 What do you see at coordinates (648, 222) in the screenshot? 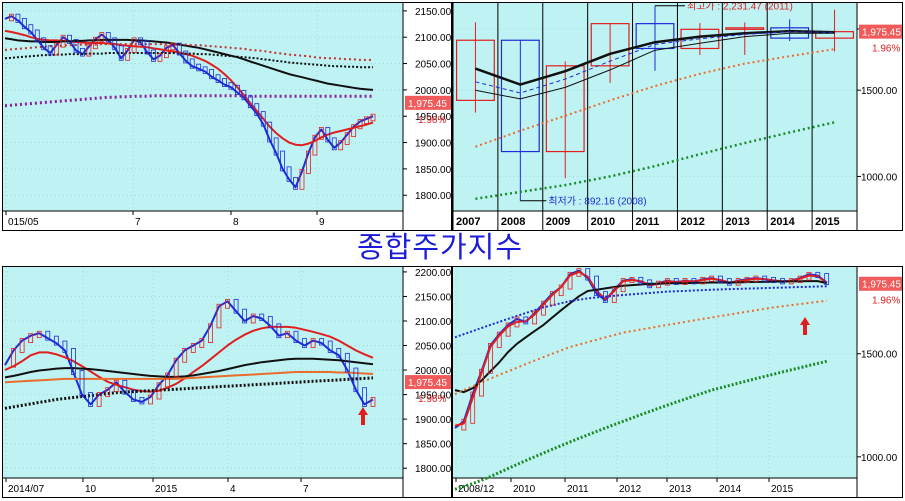
I see `x-category-label: 2011` at bounding box center [648, 222].